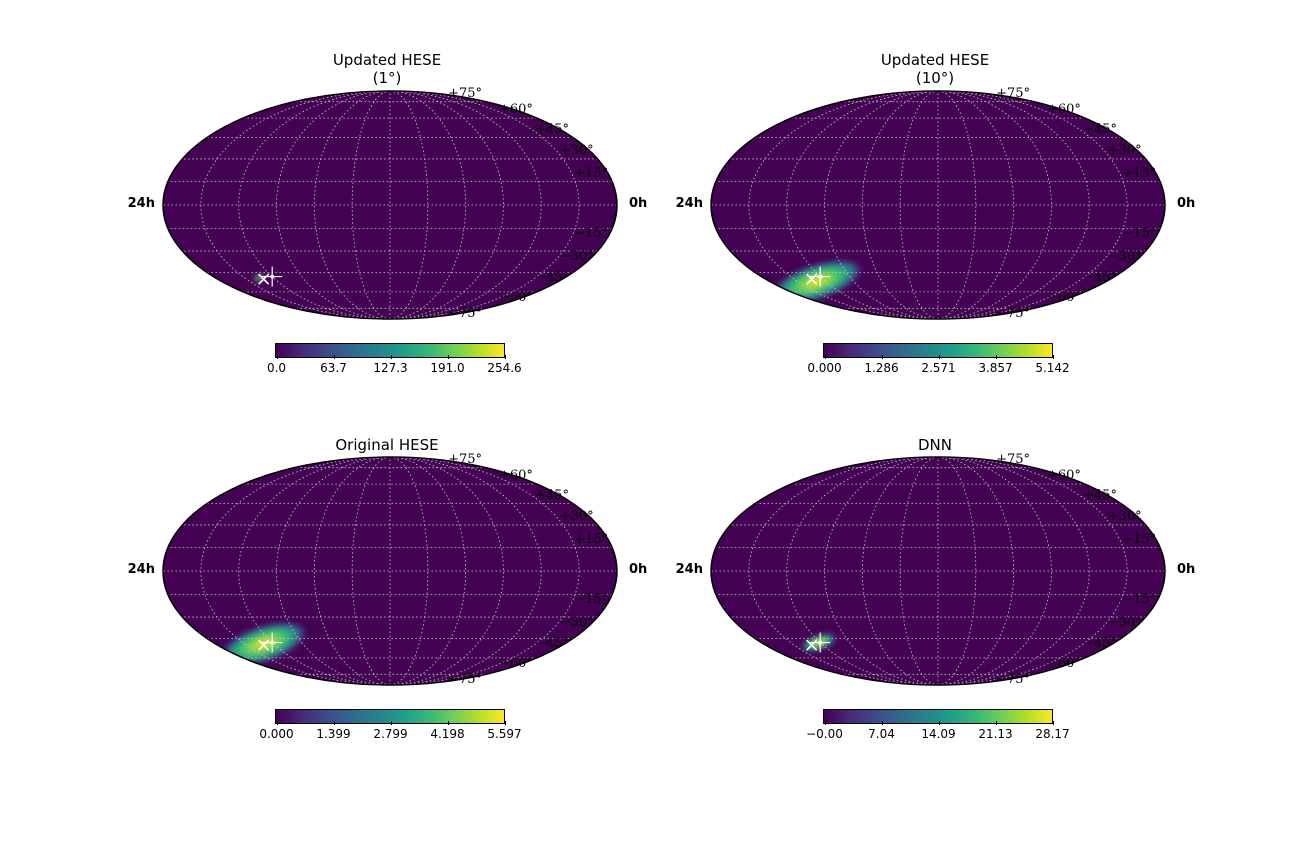  I want to click on colorbar-tick-label: 14.09, so click(938, 734).